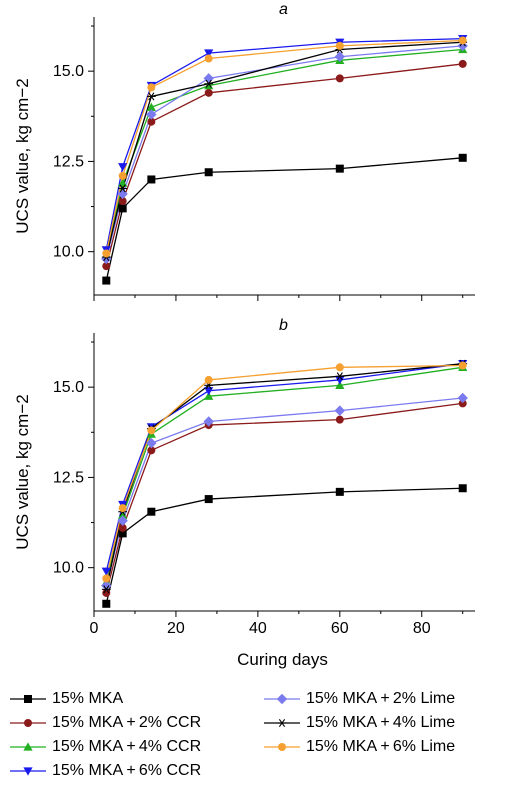  I want to click on legend-item-mka-2lime: 15% MKA + 2% Lime, so click(358, 699).